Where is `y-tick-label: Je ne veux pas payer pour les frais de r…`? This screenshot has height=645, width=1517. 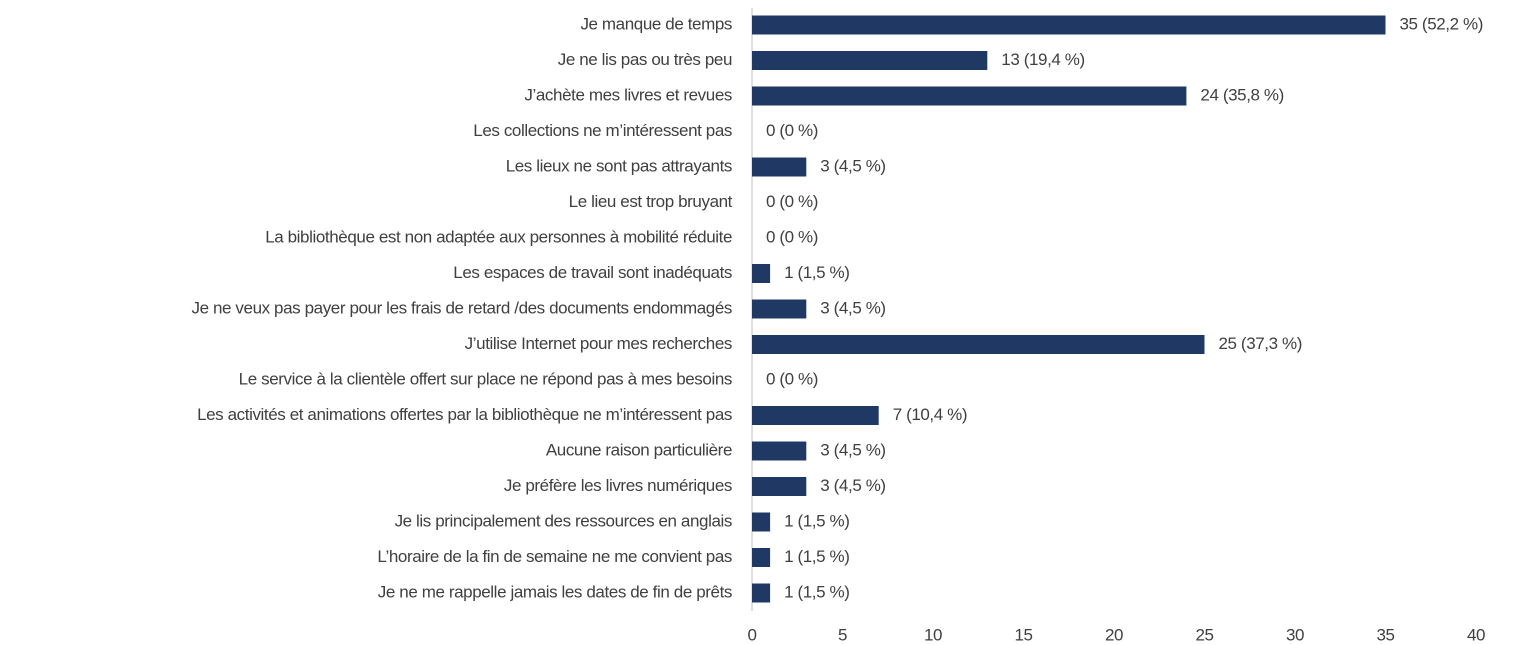
y-tick-label: Je ne veux pas payer pour les frais de r… is located at coordinates (462, 307).